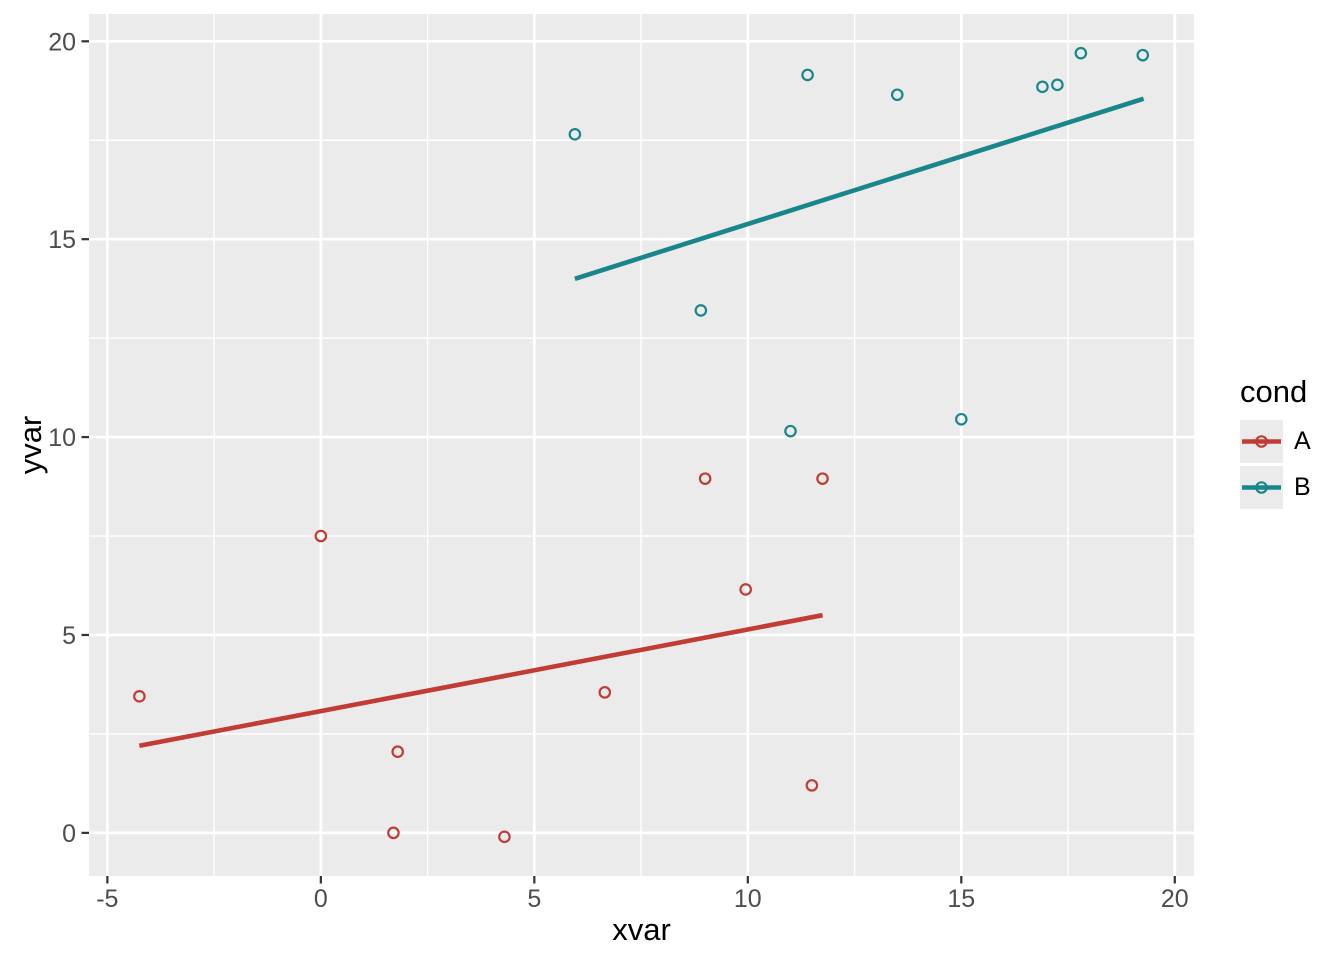  I want to click on y-tick-label: 10, so click(62, 438).